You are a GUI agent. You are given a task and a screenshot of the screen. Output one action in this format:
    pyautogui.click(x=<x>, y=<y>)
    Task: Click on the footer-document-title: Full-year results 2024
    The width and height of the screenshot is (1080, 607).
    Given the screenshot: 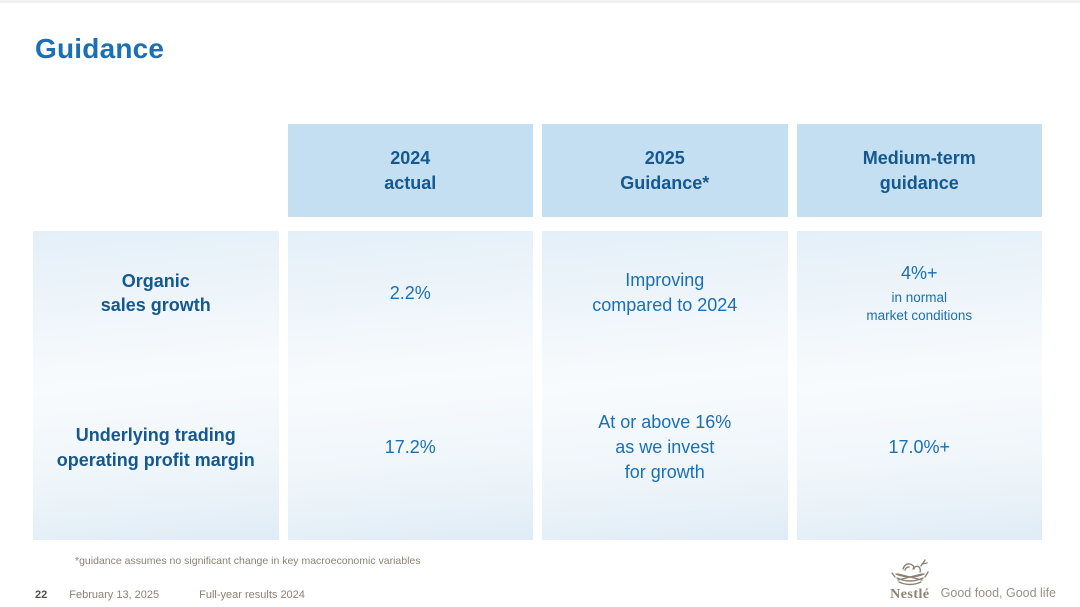 What is the action you would take?
    pyautogui.click(x=252, y=595)
    